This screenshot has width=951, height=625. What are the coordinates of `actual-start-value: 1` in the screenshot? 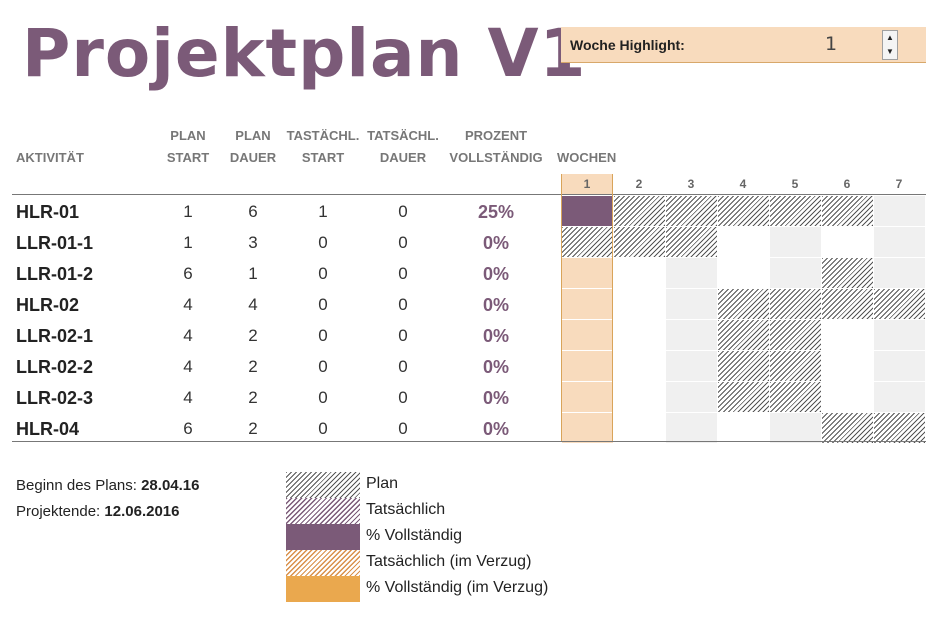 It's located at (323, 211).